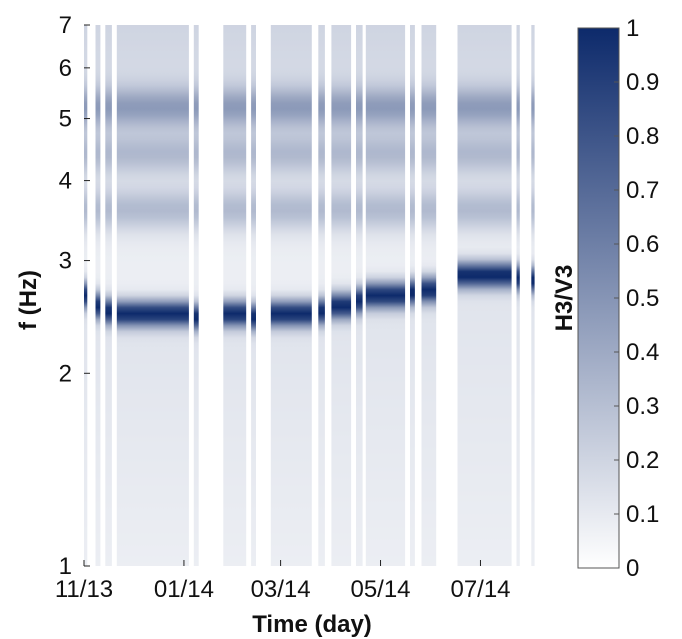  What do you see at coordinates (642, 82) in the screenshot?
I see `colorbar-tick-label: 0.9` at bounding box center [642, 82].